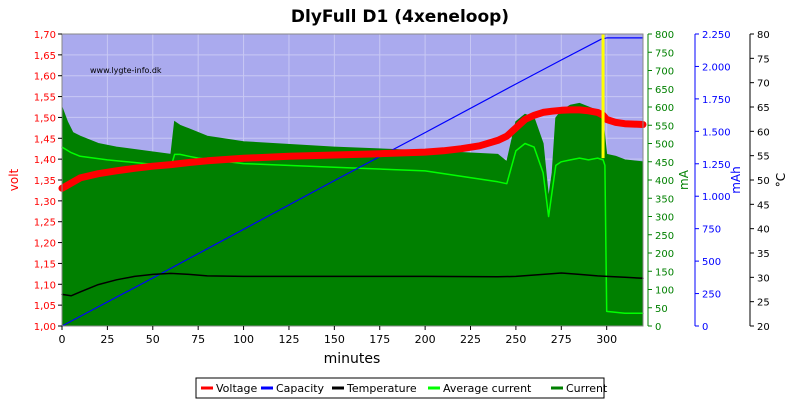  What do you see at coordinates (664, 181) in the screenshot?
I see `y-tick-label-ma: 400` at bounding box center [664, 181].